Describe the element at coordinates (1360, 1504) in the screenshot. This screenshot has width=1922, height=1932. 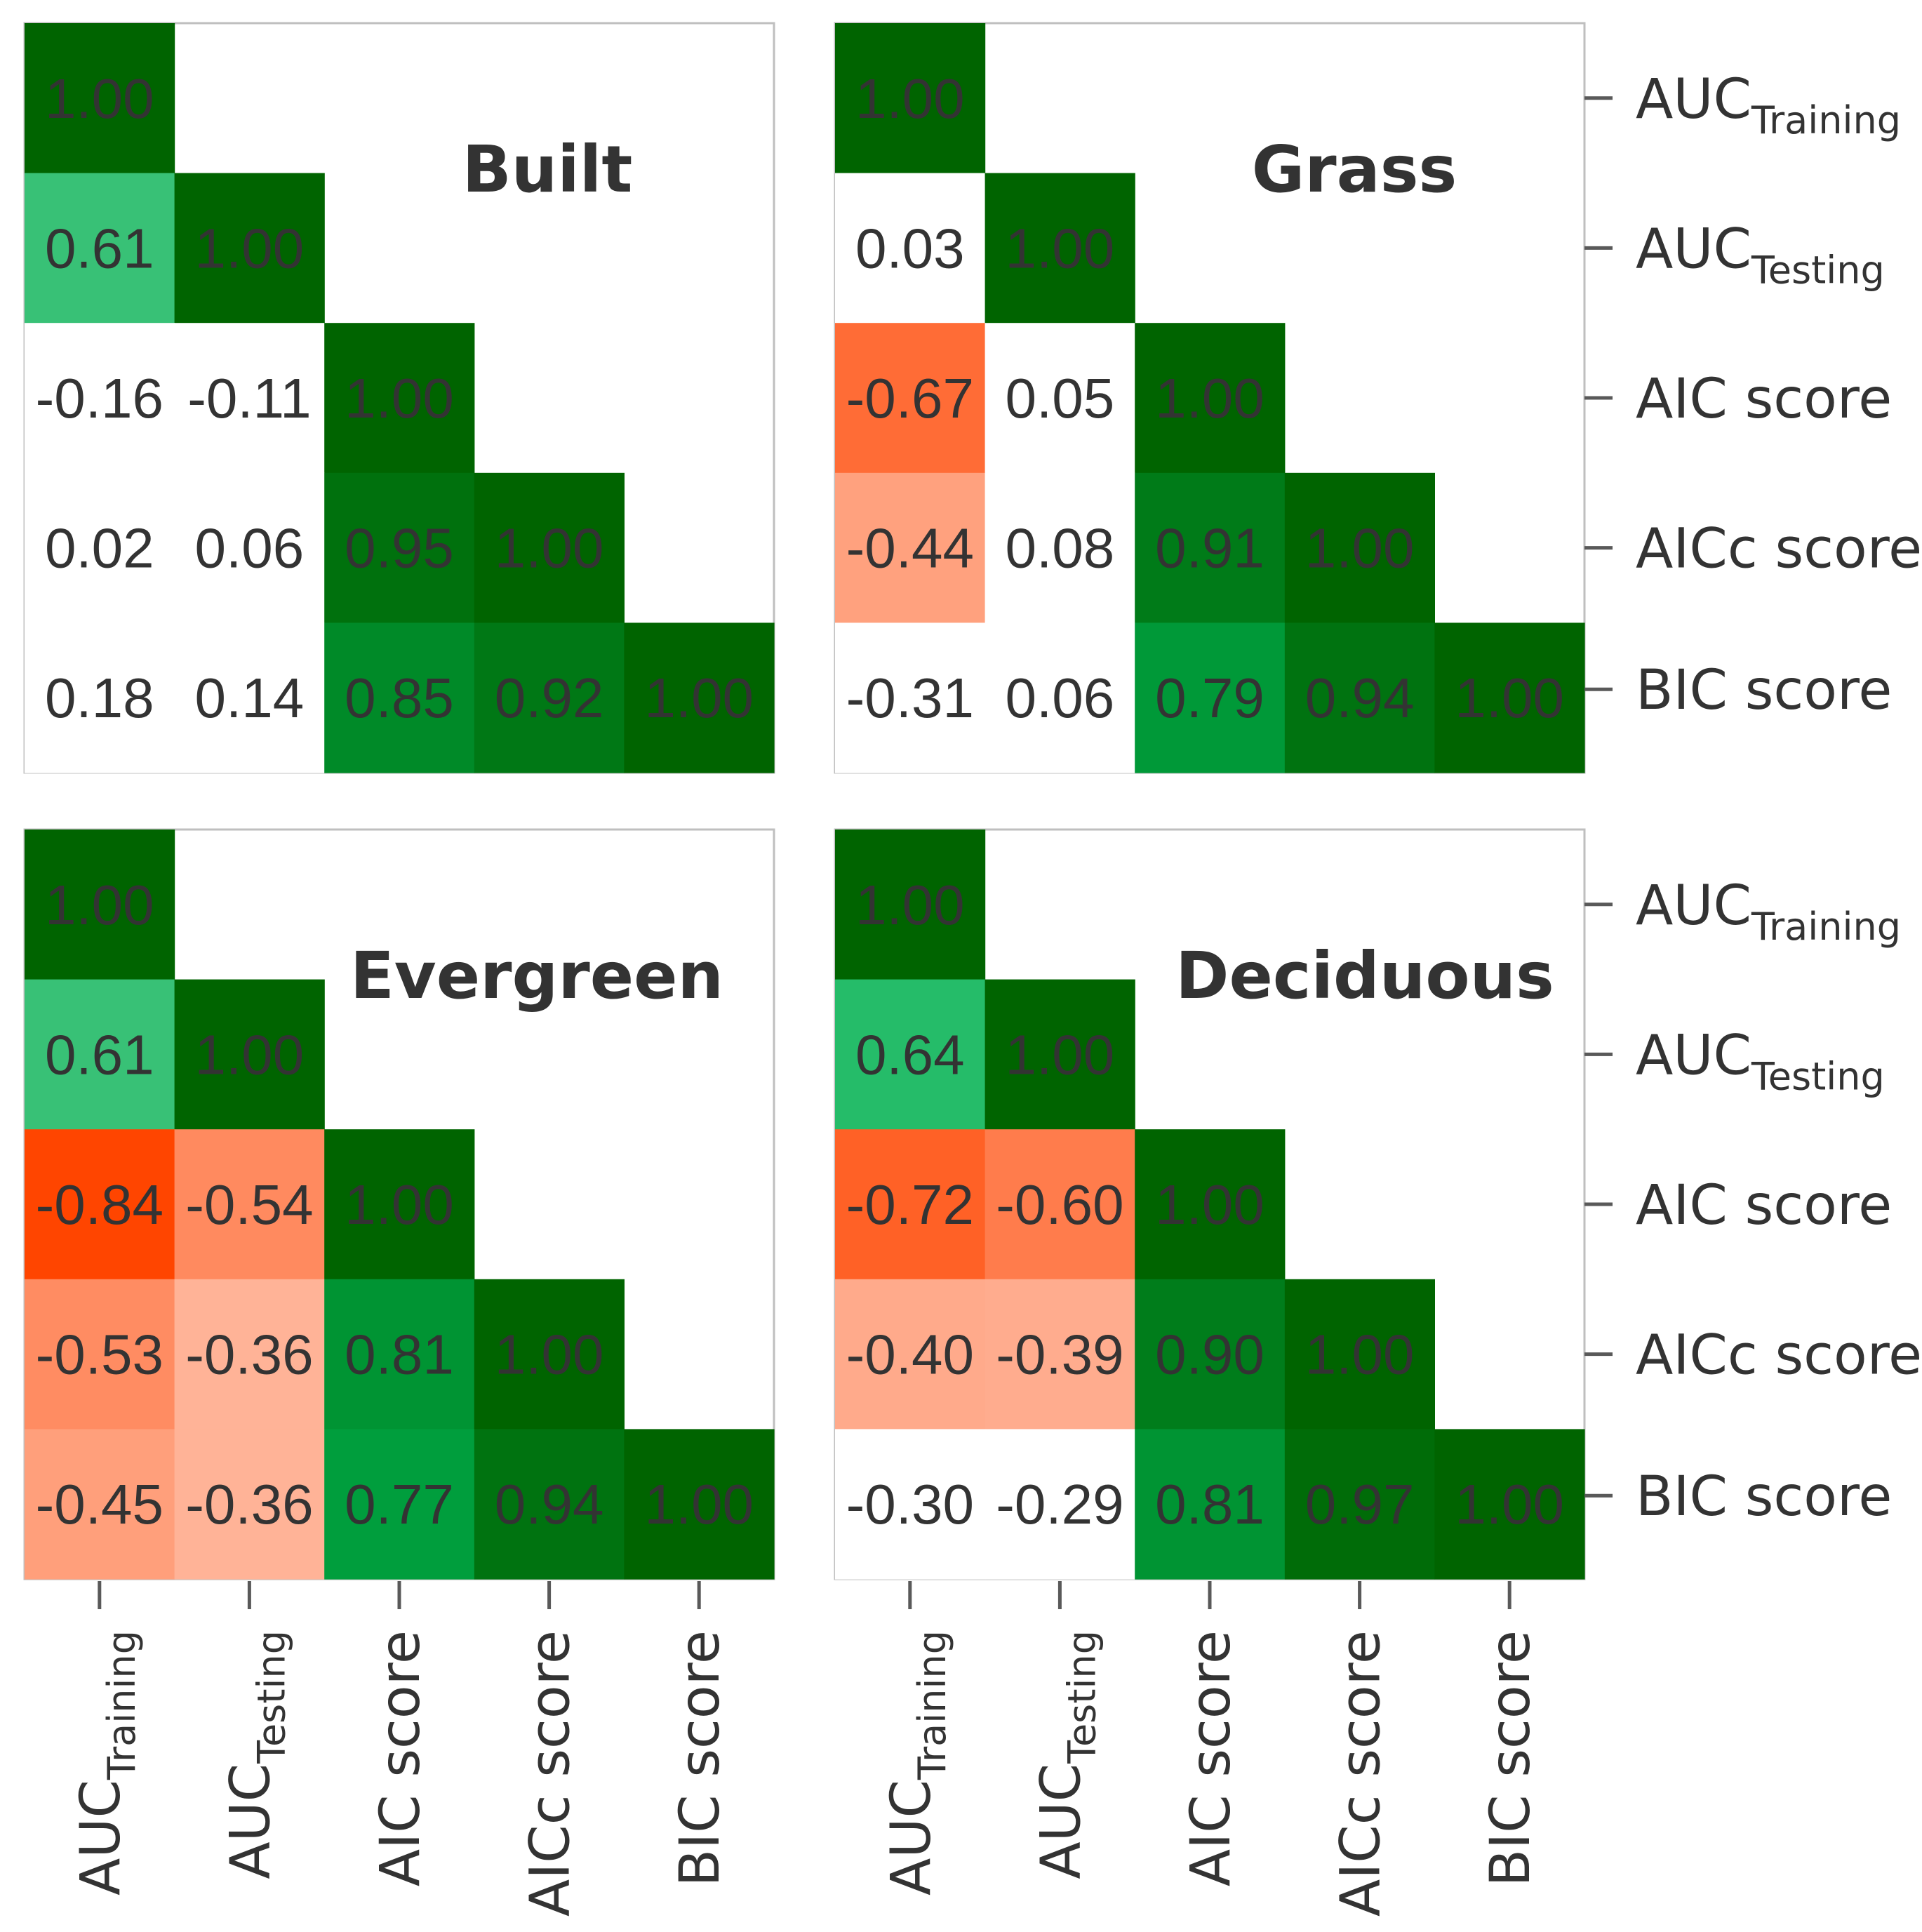
I see `cell-value-label: 0.97` at that location.